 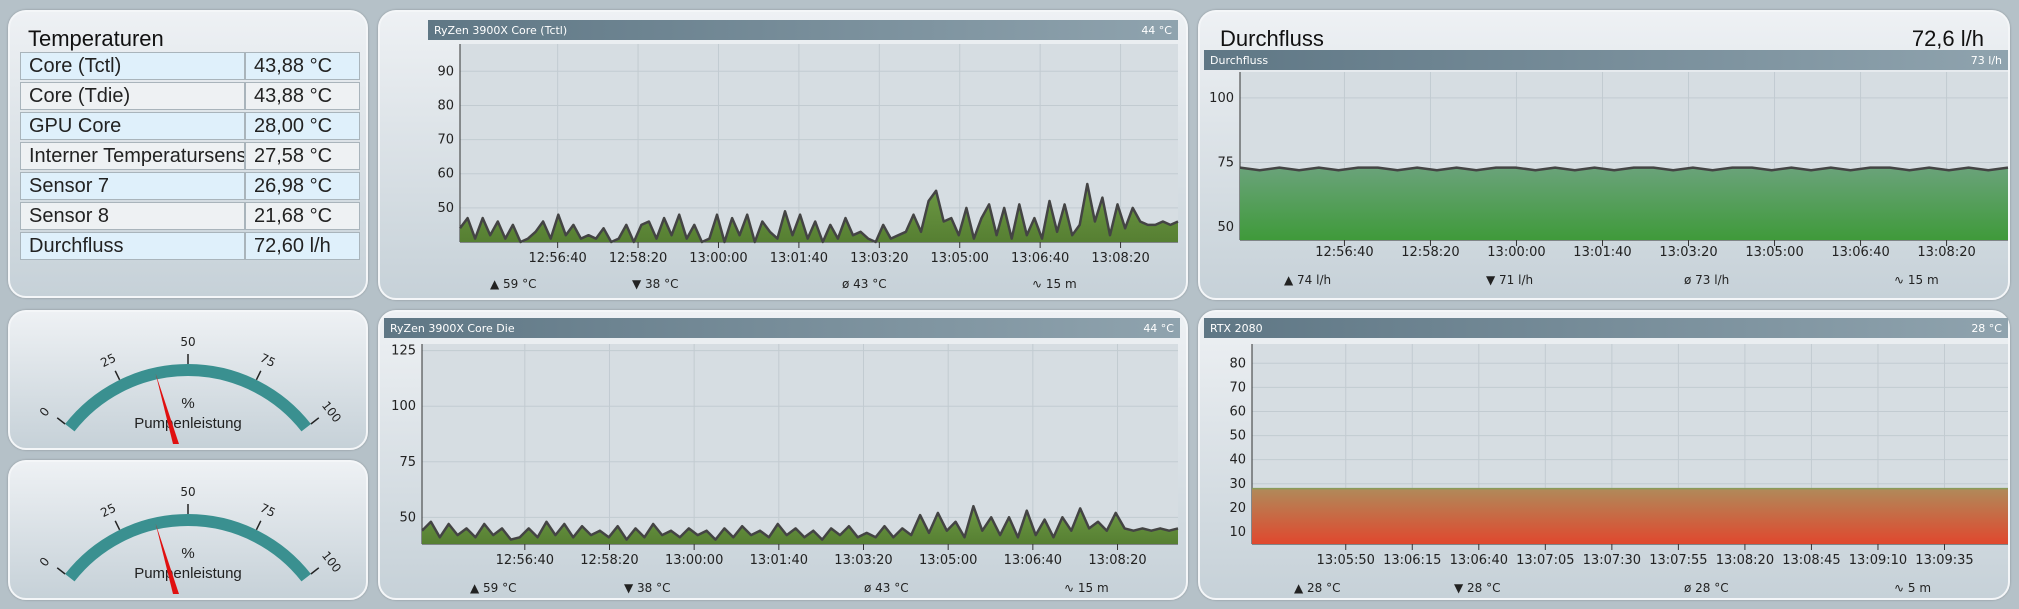 I want to click on table-row: Core (Tctl) 43,88 °C, so click(x=190, y=66).